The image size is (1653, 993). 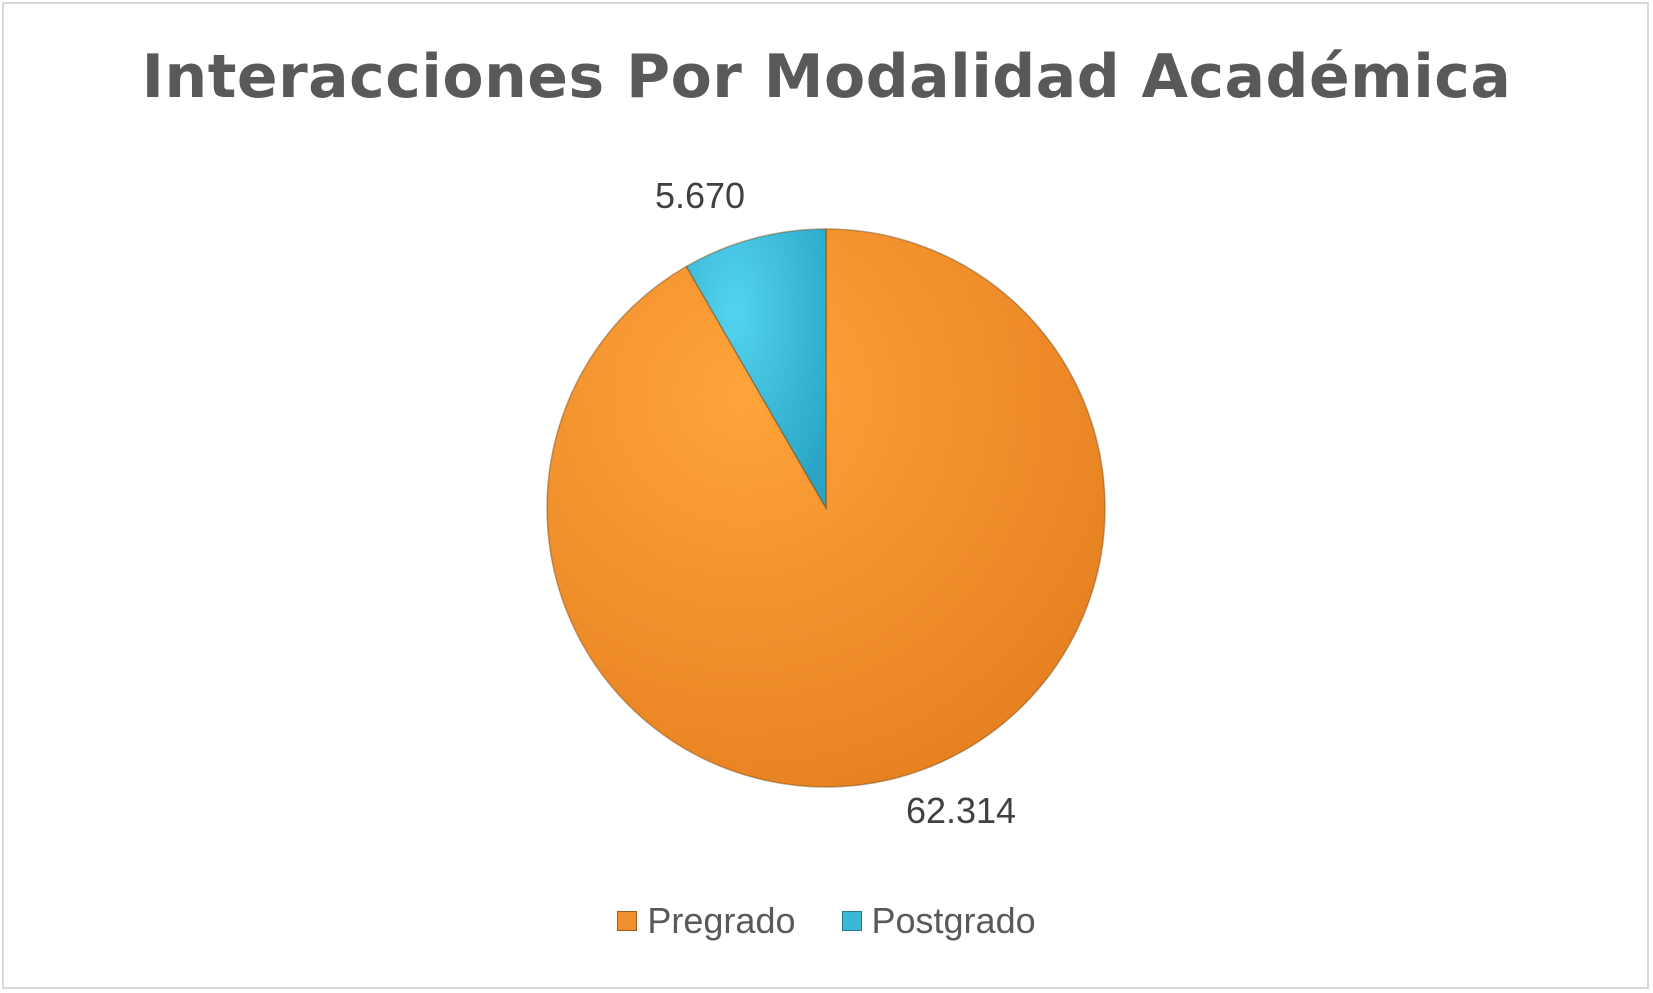 I want to click on legend-item-pregrado: Pregrado, so click(x=706, y=921).